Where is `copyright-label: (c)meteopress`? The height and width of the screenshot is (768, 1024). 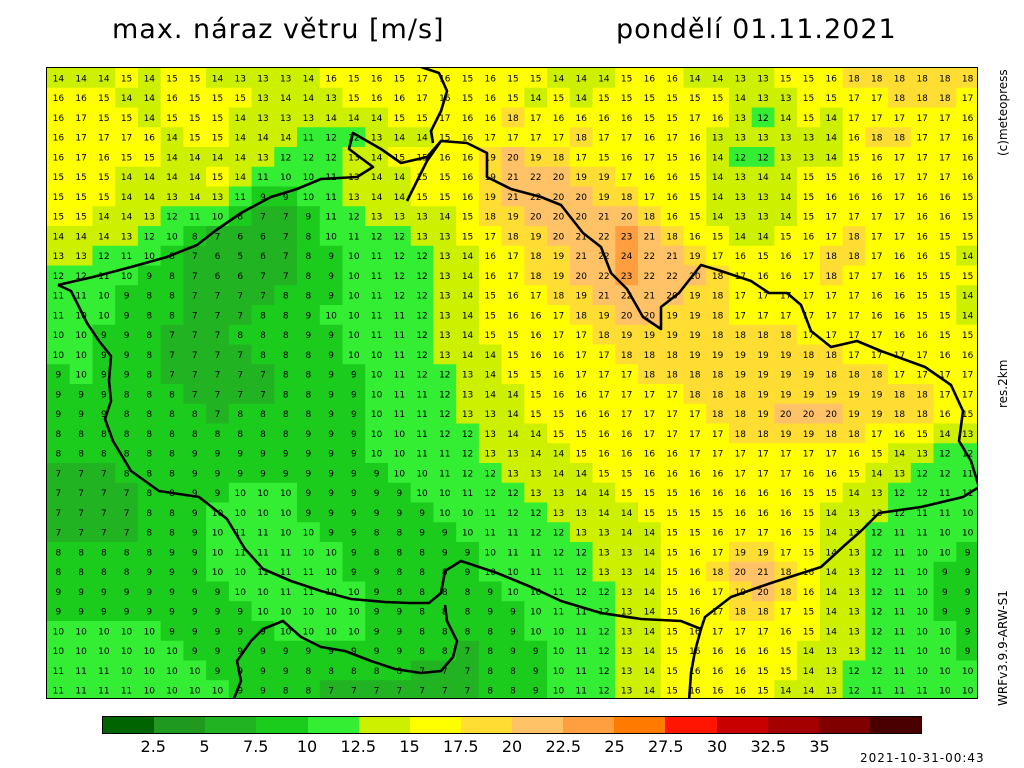 copyright-label: (c)meteopress is located at coordinates (1003, 112).